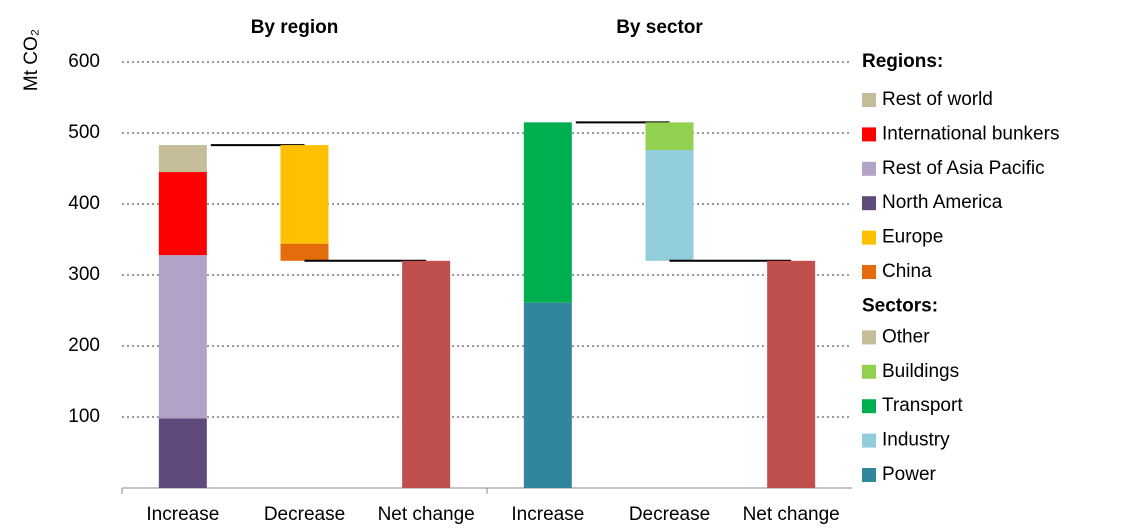 The image size is (1129, 532). I want to click on panel-title: By region, so click(295, 27).